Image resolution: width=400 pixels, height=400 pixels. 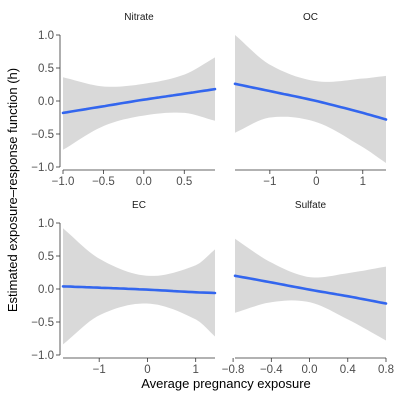 I want to click on x-tick-label: −0.8, so click(x=233, y=370).